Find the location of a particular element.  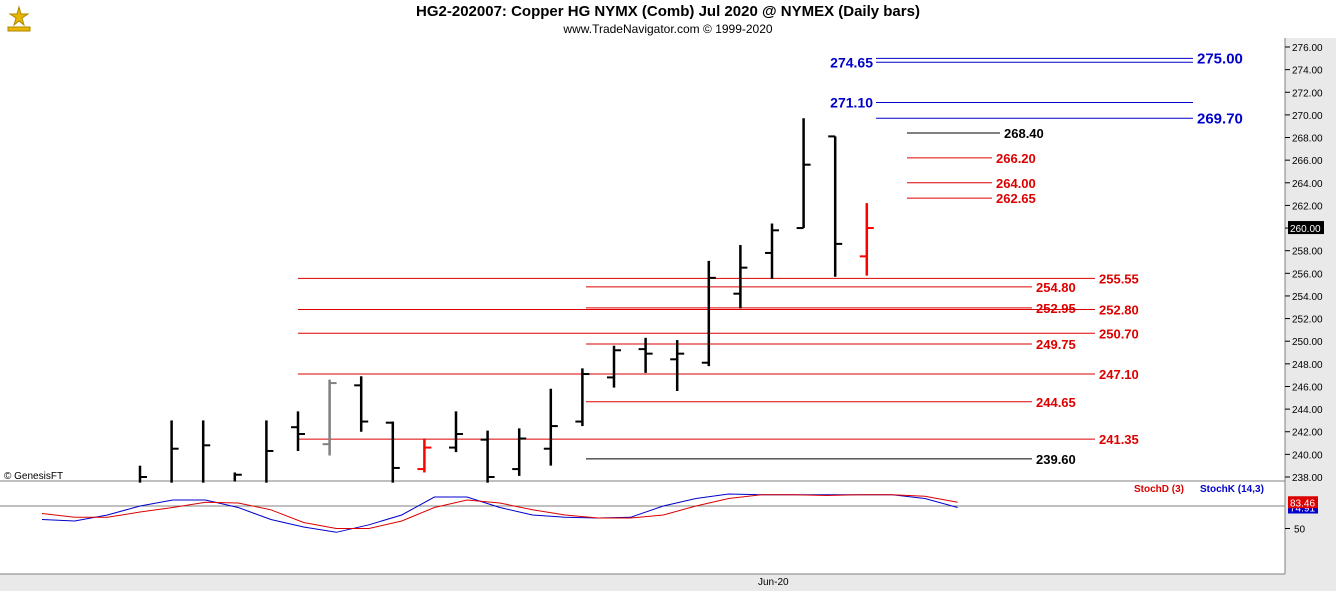

watermark: © GenesisFT is located at coordinates (33, 476).